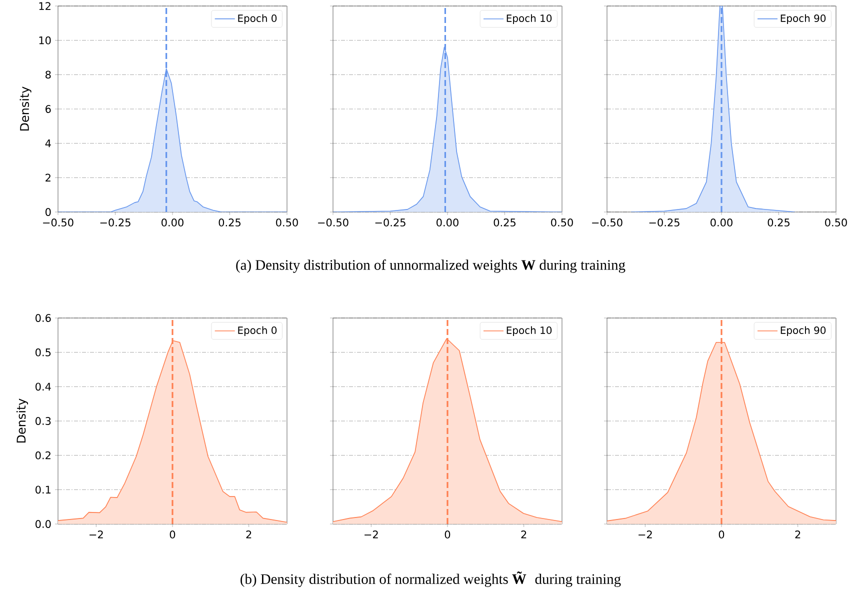 Image resolution: width=855 pixels, height=599 pixels. I want to click on y-tick-label: 0.1, so click(43, 490).